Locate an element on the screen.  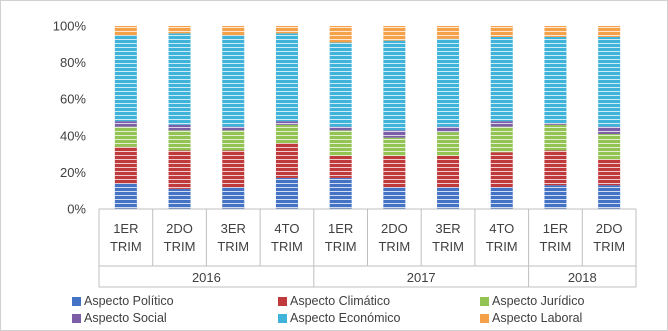
y-tick-label: 20% is located at coordinates (73, 172).